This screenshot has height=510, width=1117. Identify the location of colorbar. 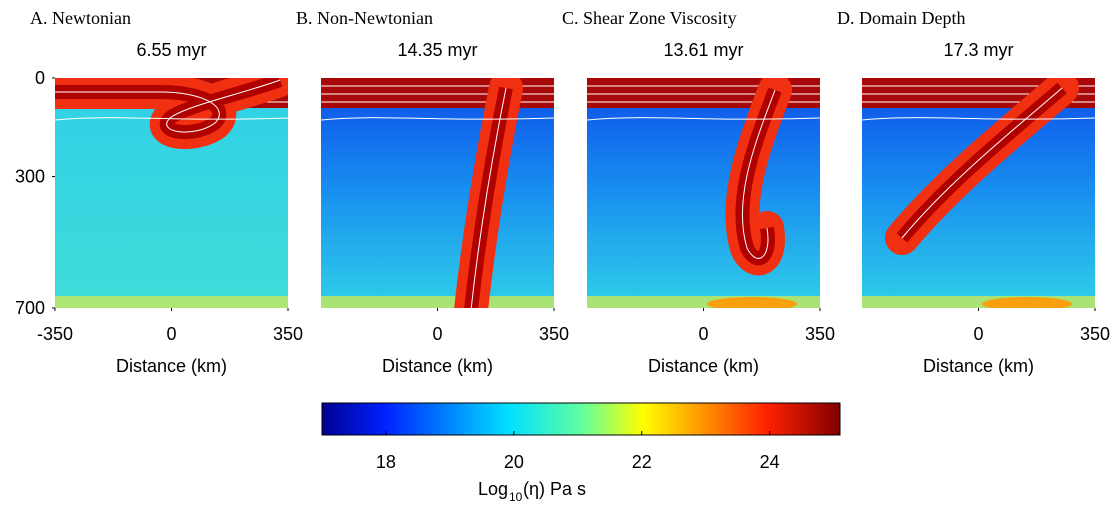
(581, 419).